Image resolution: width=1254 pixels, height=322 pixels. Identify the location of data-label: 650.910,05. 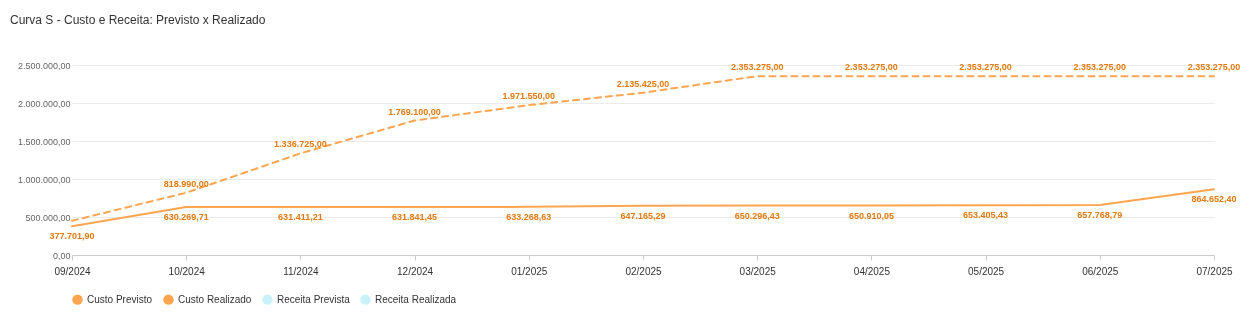
(871, 215).